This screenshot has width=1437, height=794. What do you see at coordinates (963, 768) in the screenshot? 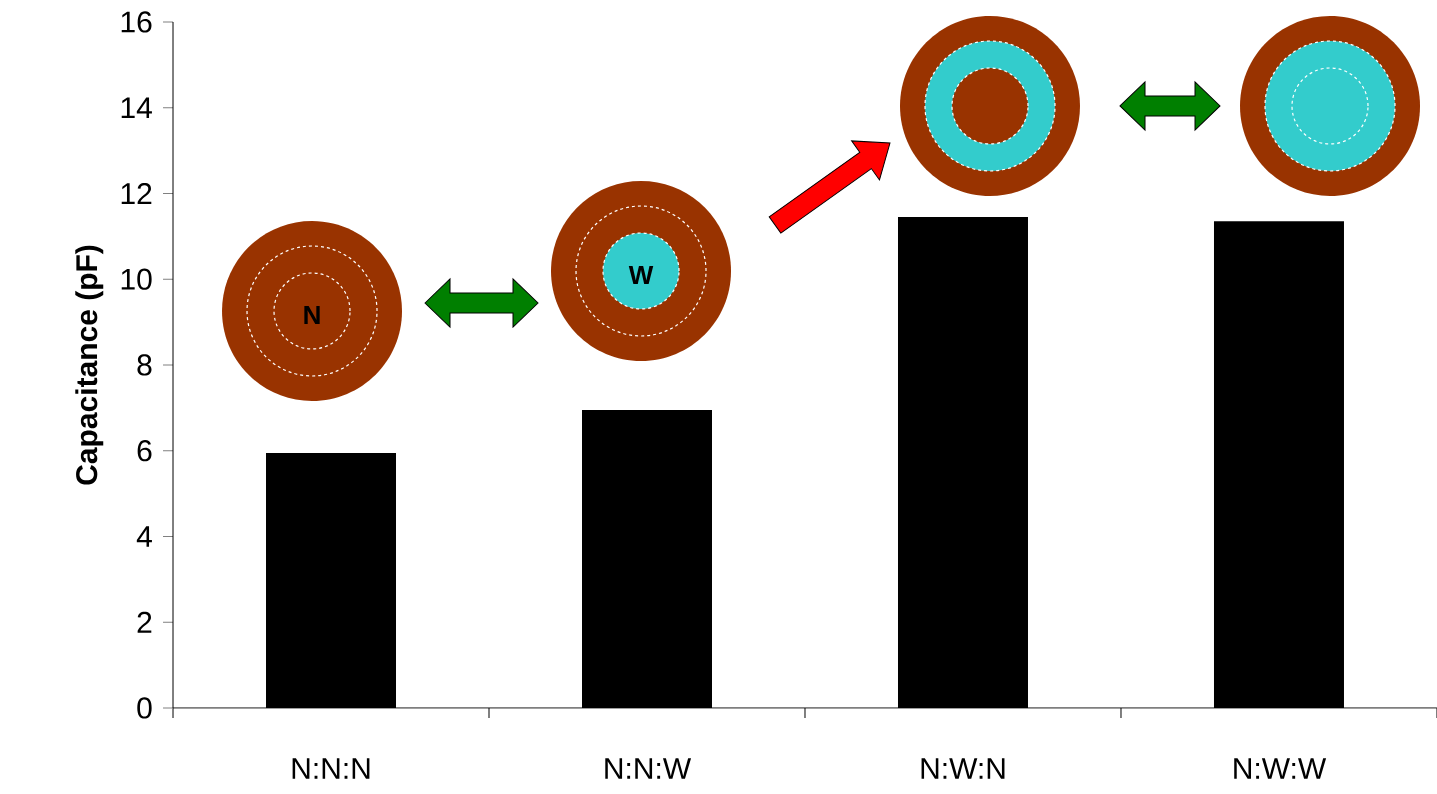
I see `x-tick-label: N:W:N` at bounding box center [963, 768].